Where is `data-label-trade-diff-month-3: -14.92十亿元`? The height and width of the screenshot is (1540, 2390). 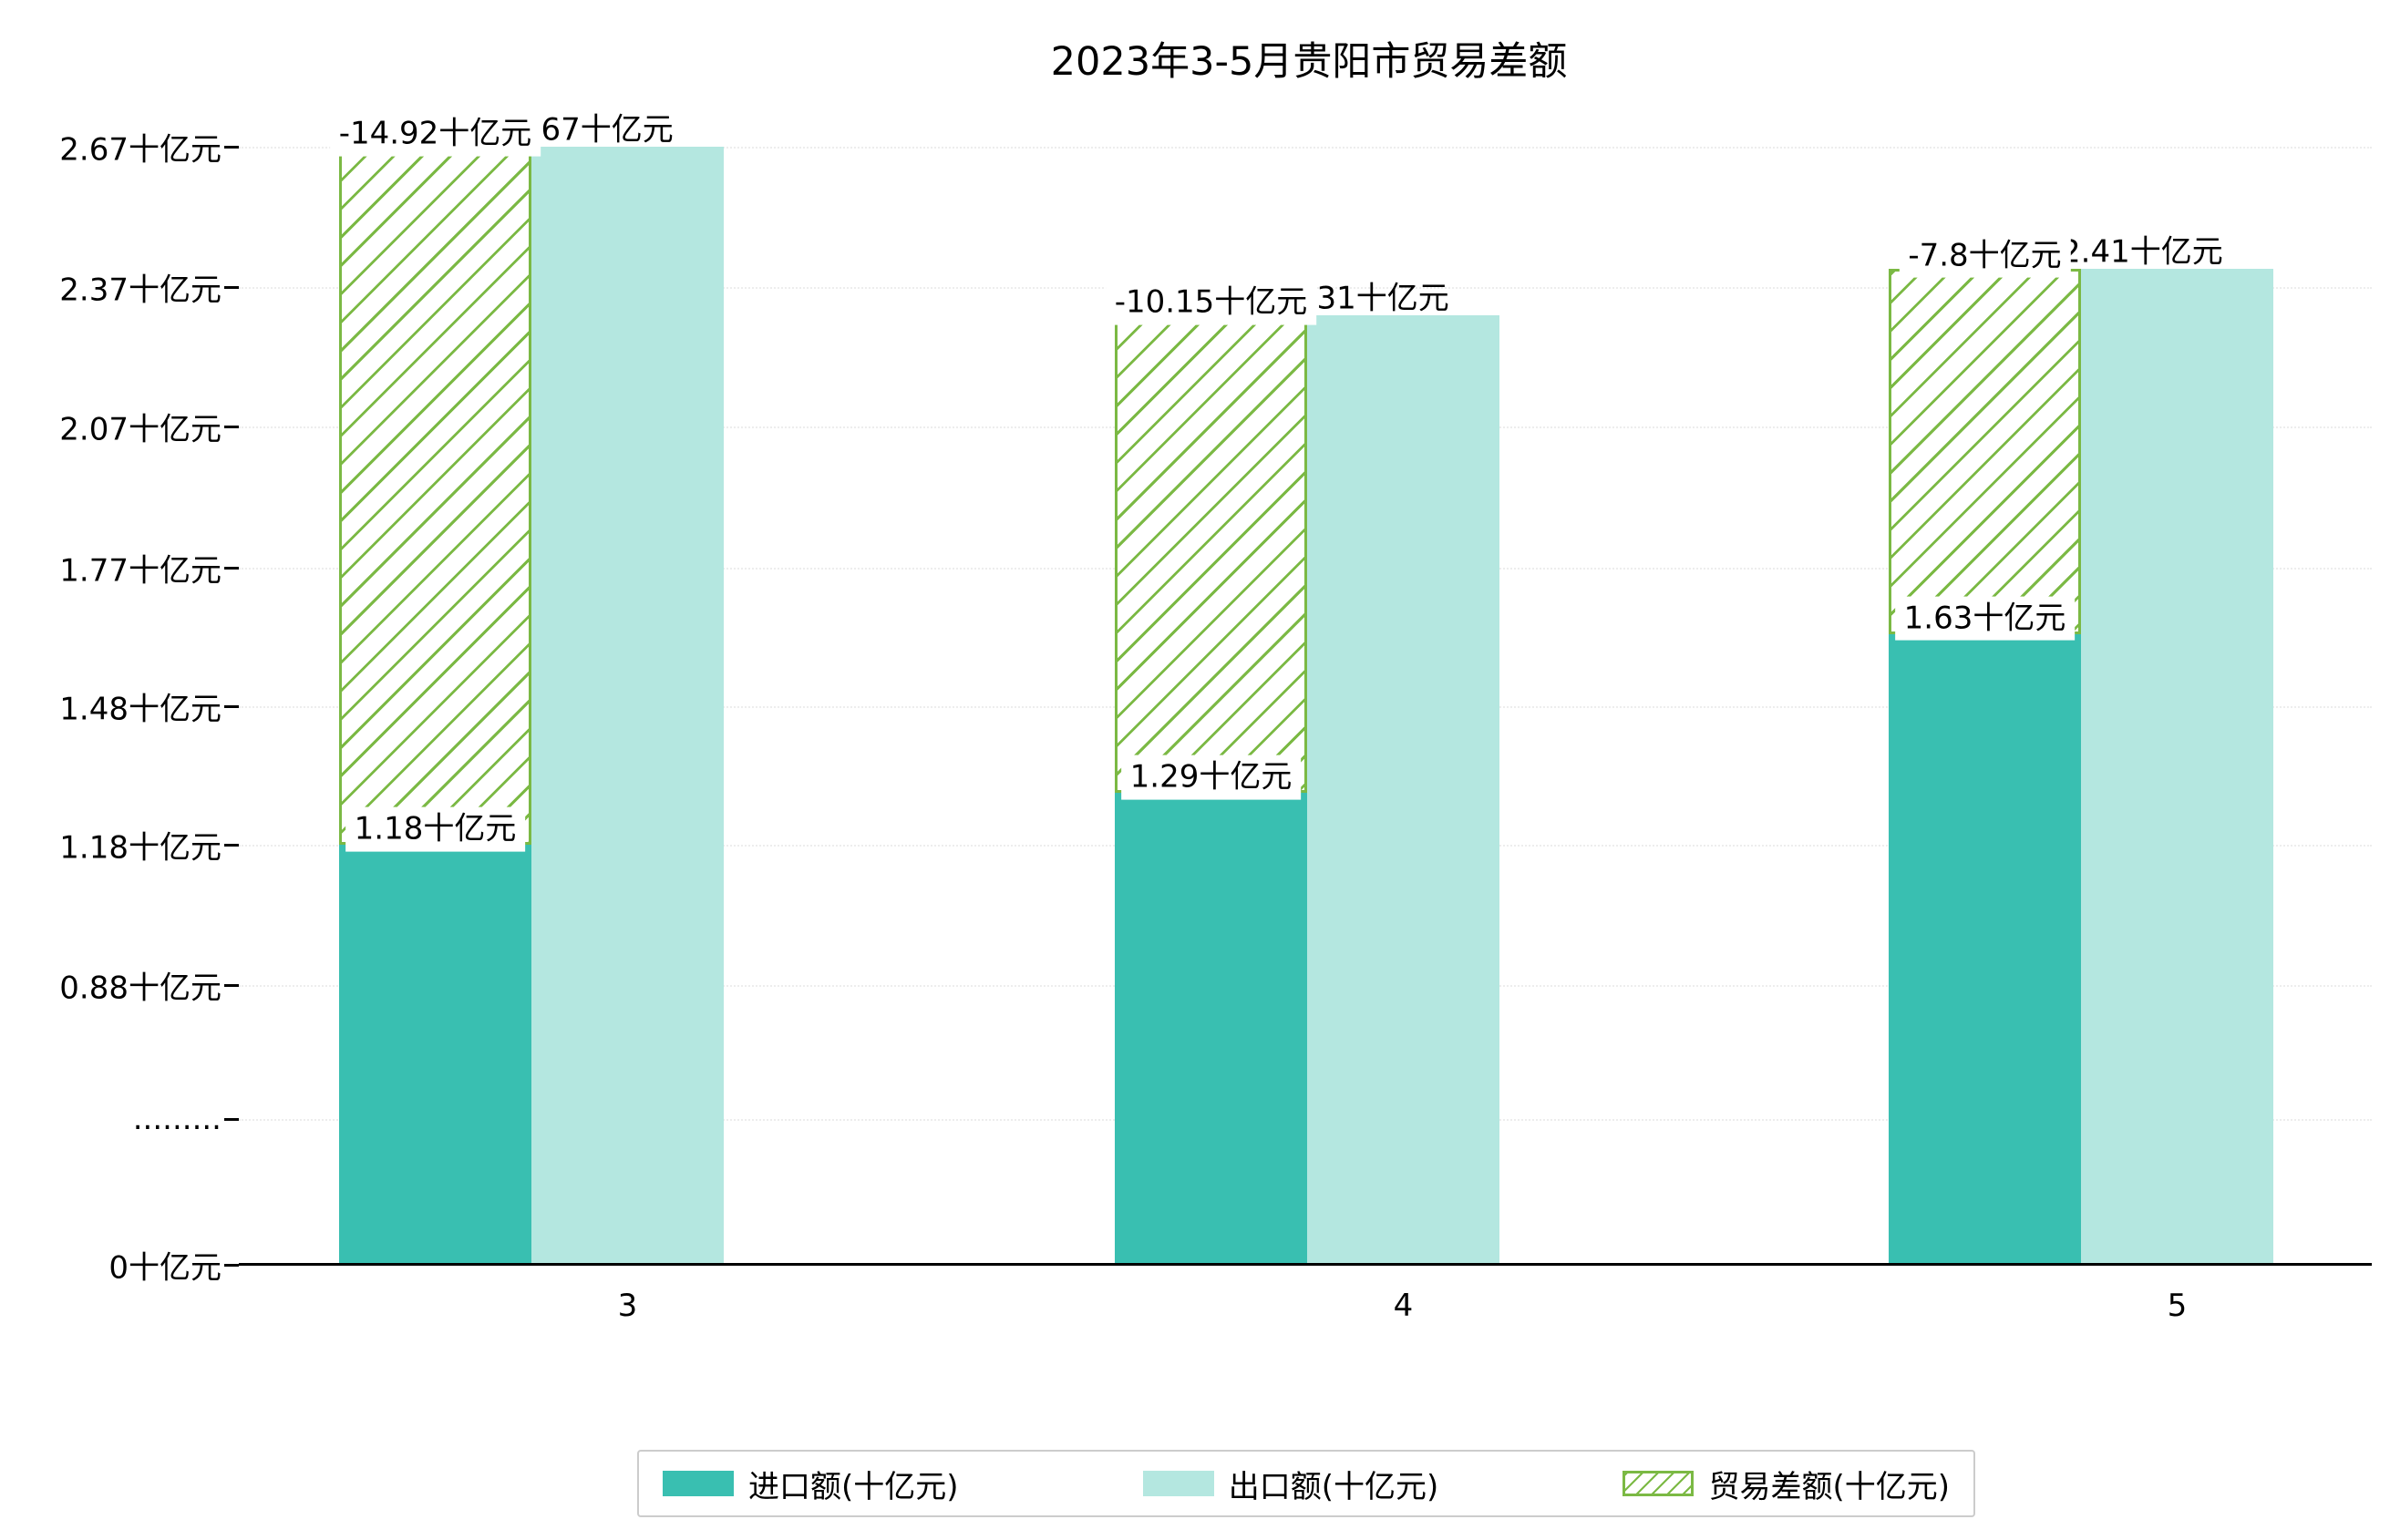
data-label-trade-diff-month-3: -14.92十亿元 is located at coordinates (435, 134).